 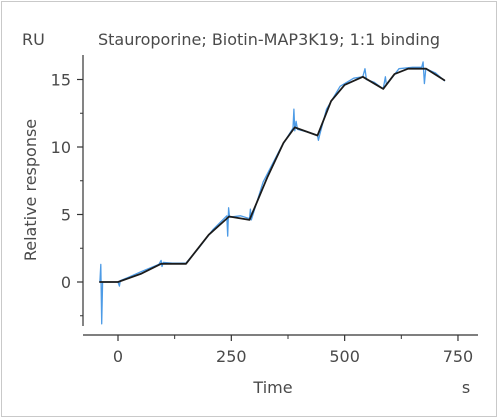 What do you see at coordinates (118, 356) in the screenshot?
I see `x-tick-label: 0` at bounding box center [118, 356].